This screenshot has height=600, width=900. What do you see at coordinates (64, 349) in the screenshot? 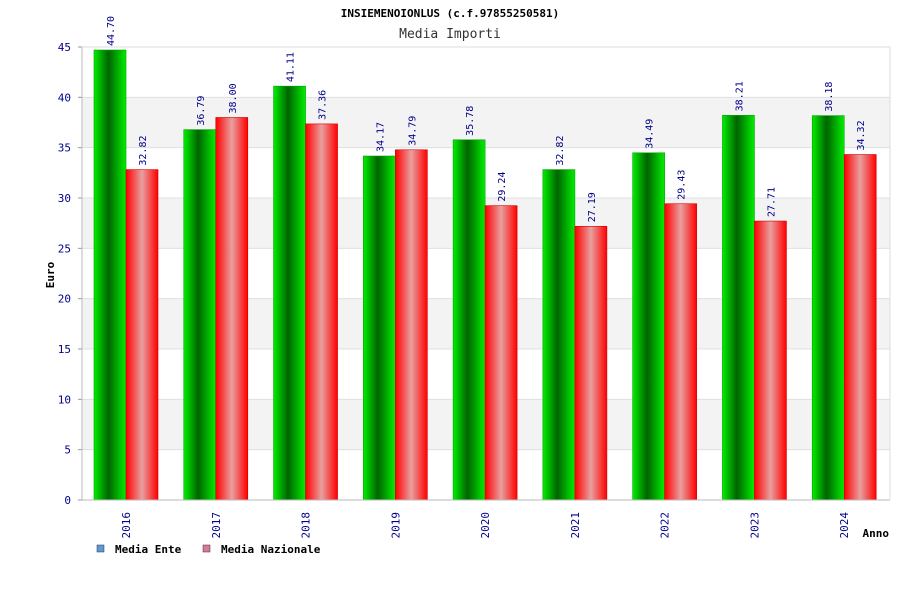
I see `y-tick-label: 15` at bounding box center [64, 349].